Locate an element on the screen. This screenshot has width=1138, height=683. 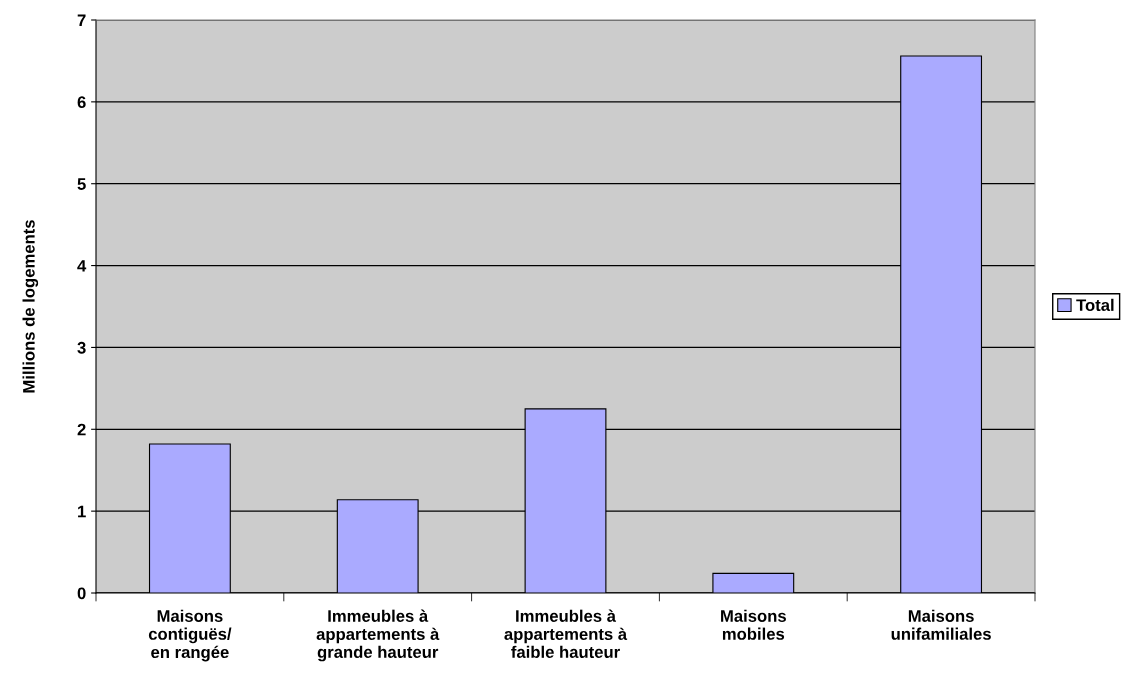
x-tick-label: Maisons unifamiliales is located at coordinates (941, 624).